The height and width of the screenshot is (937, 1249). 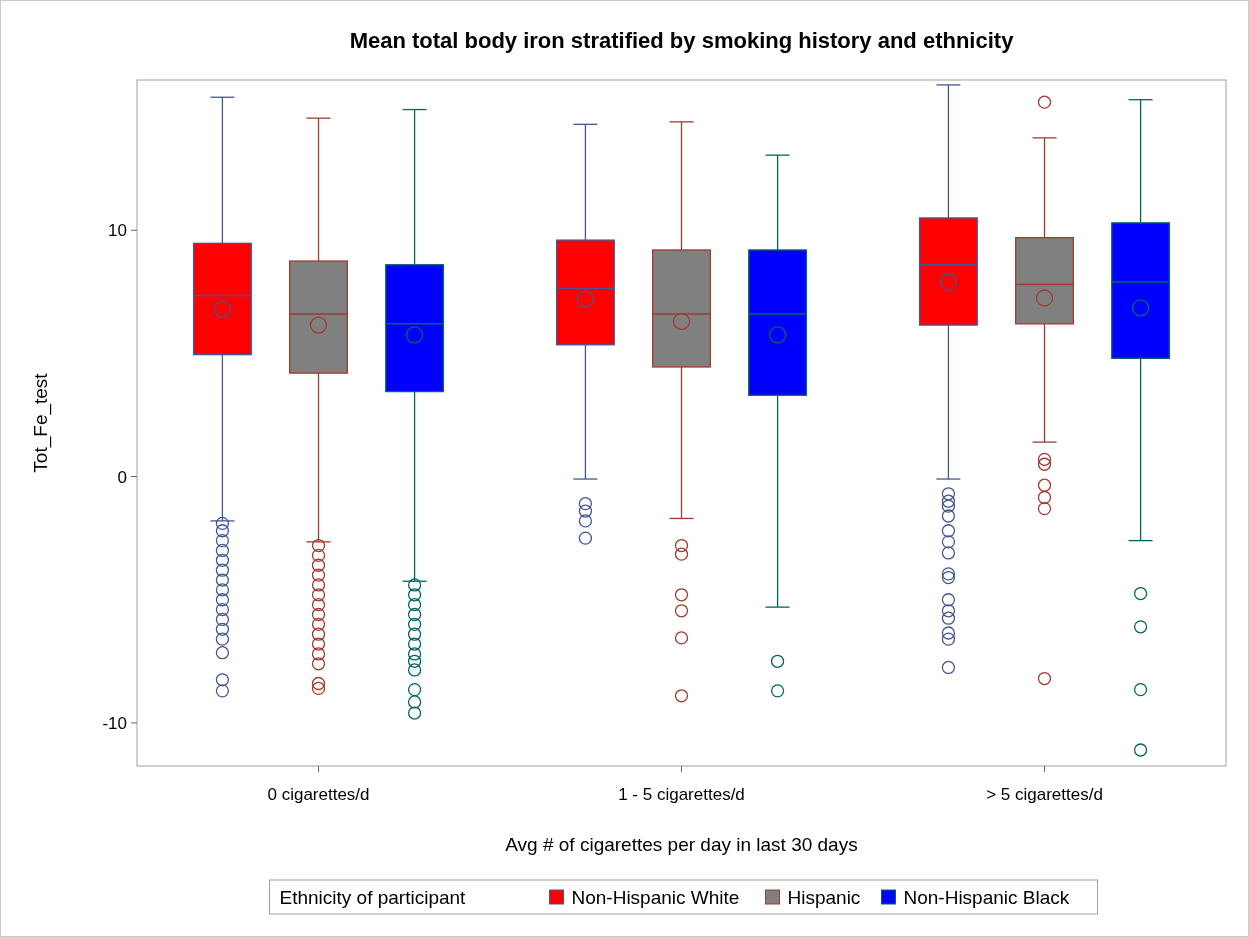 I want to click on y-axis-title: Tot_Fe_test, so click(x=41, y=422).